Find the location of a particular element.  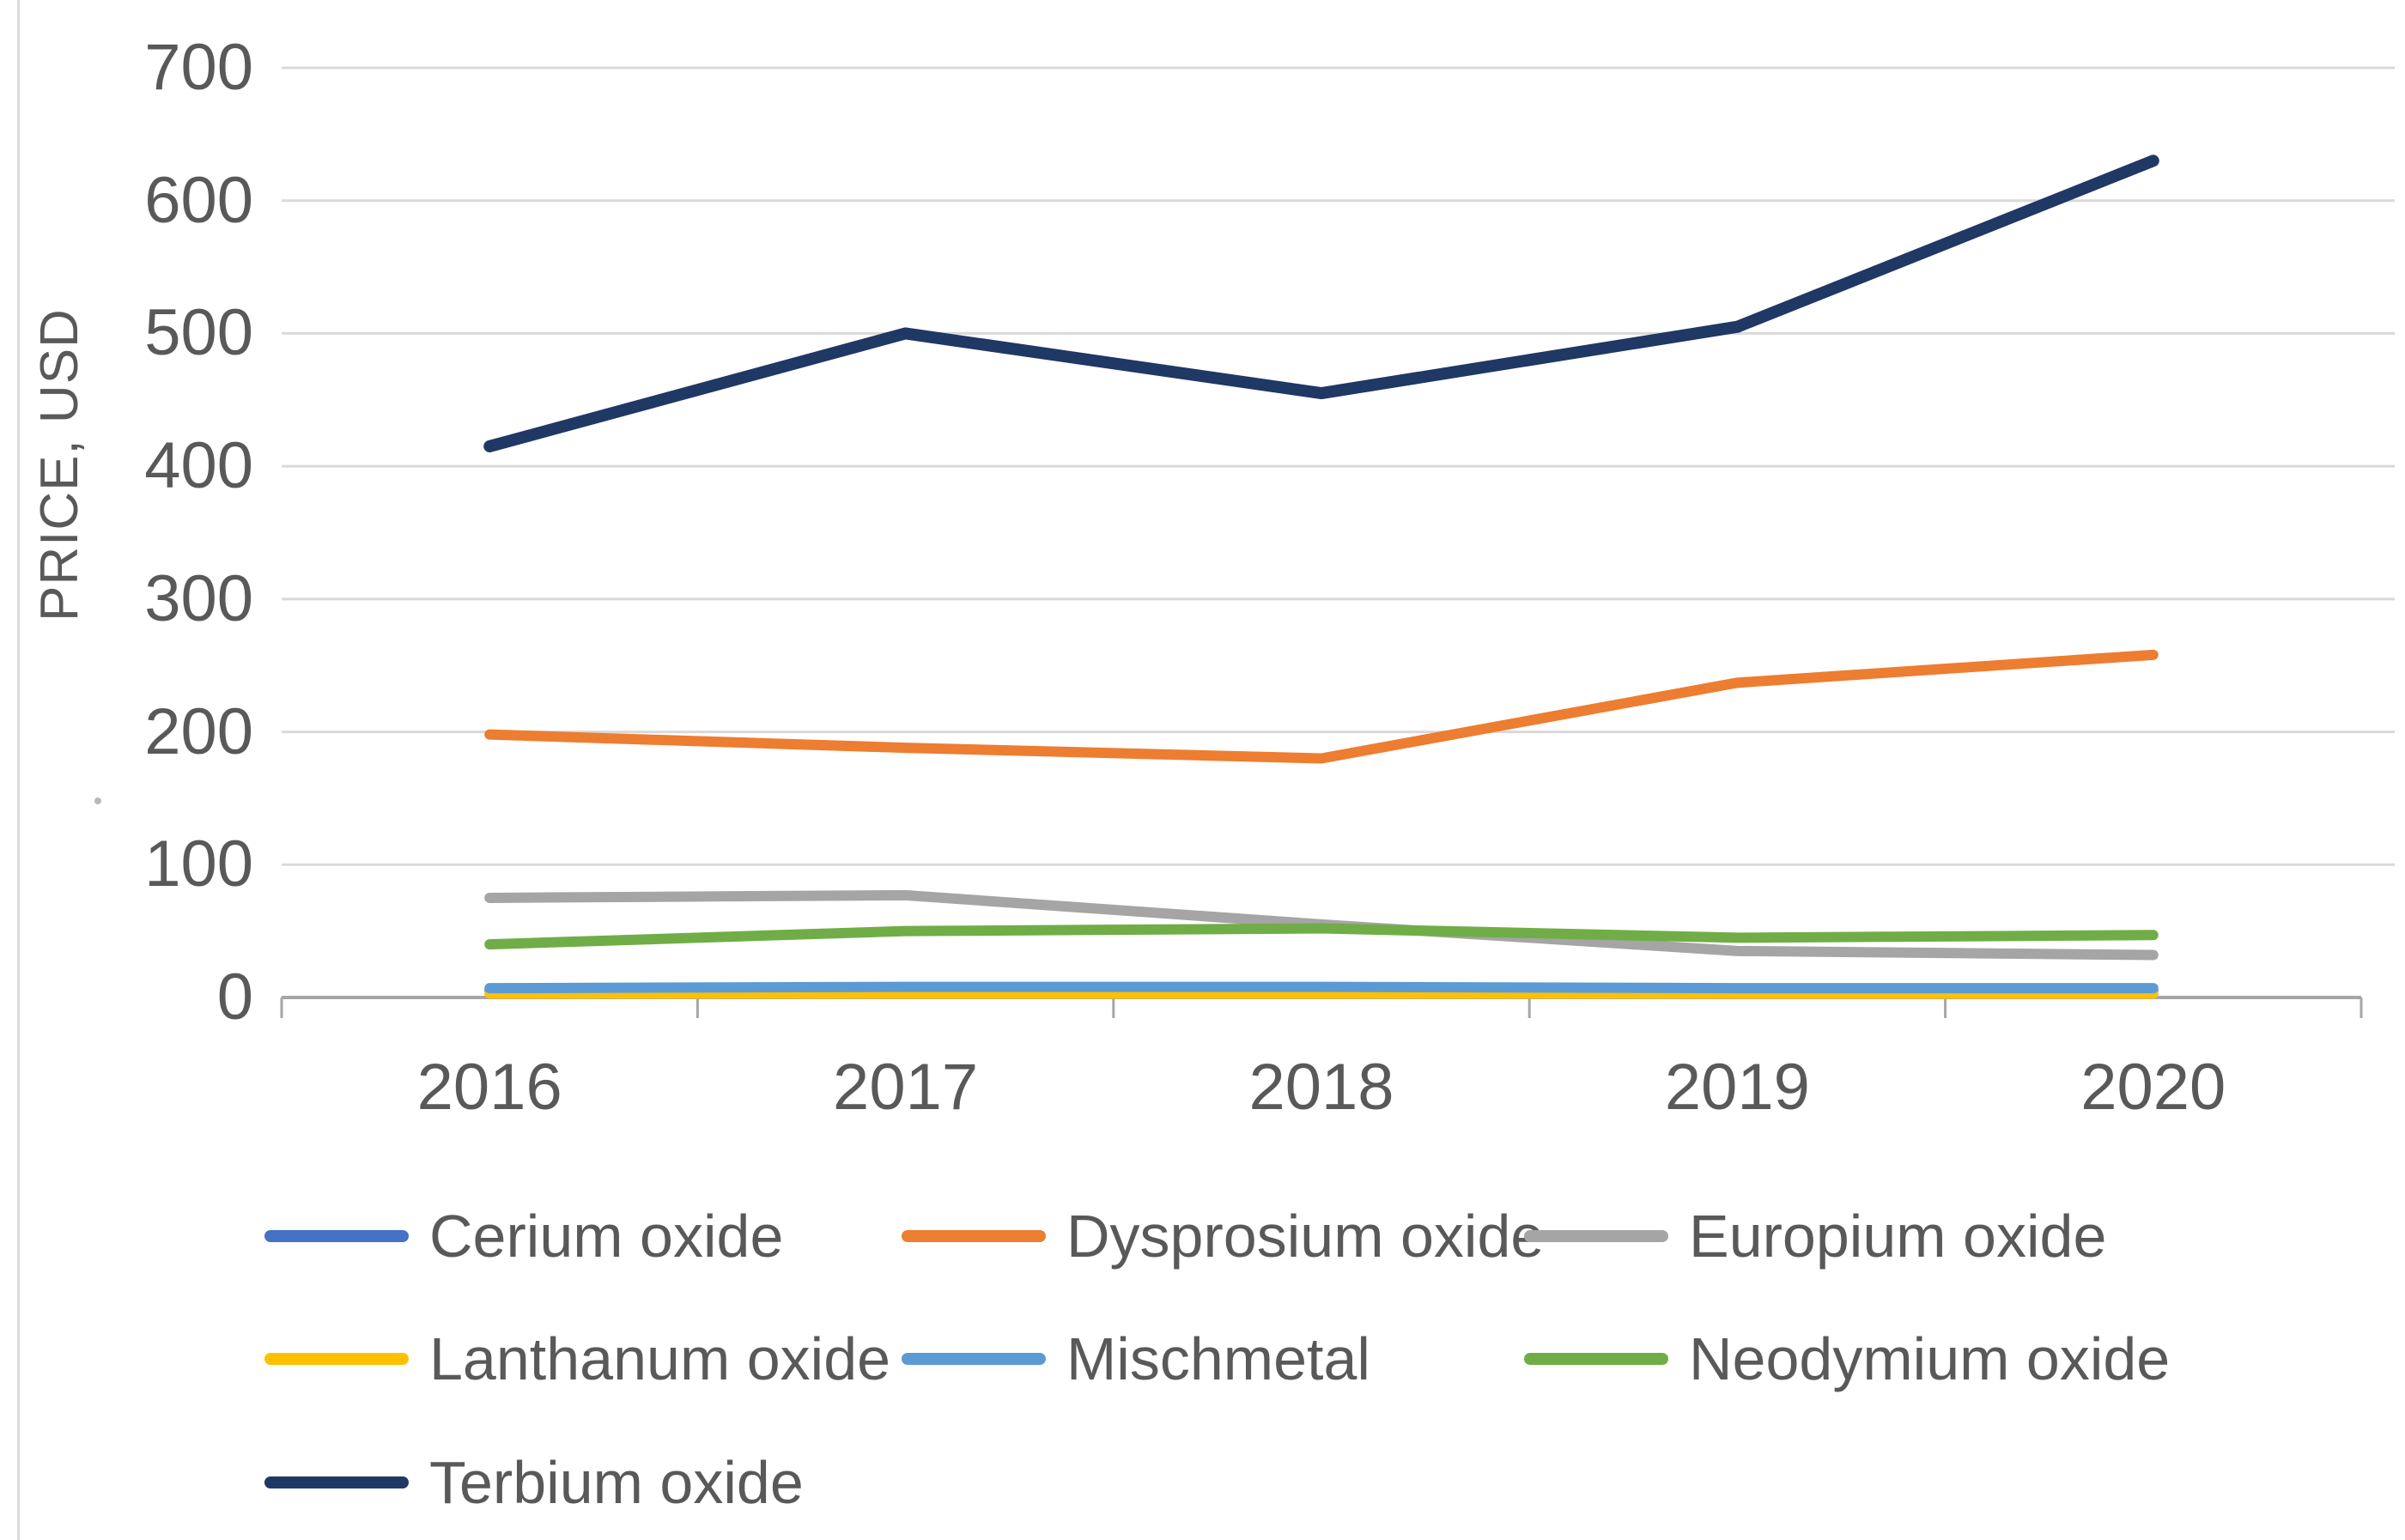

y-tick-label-400: 400 is located at coordinates (198, 466).